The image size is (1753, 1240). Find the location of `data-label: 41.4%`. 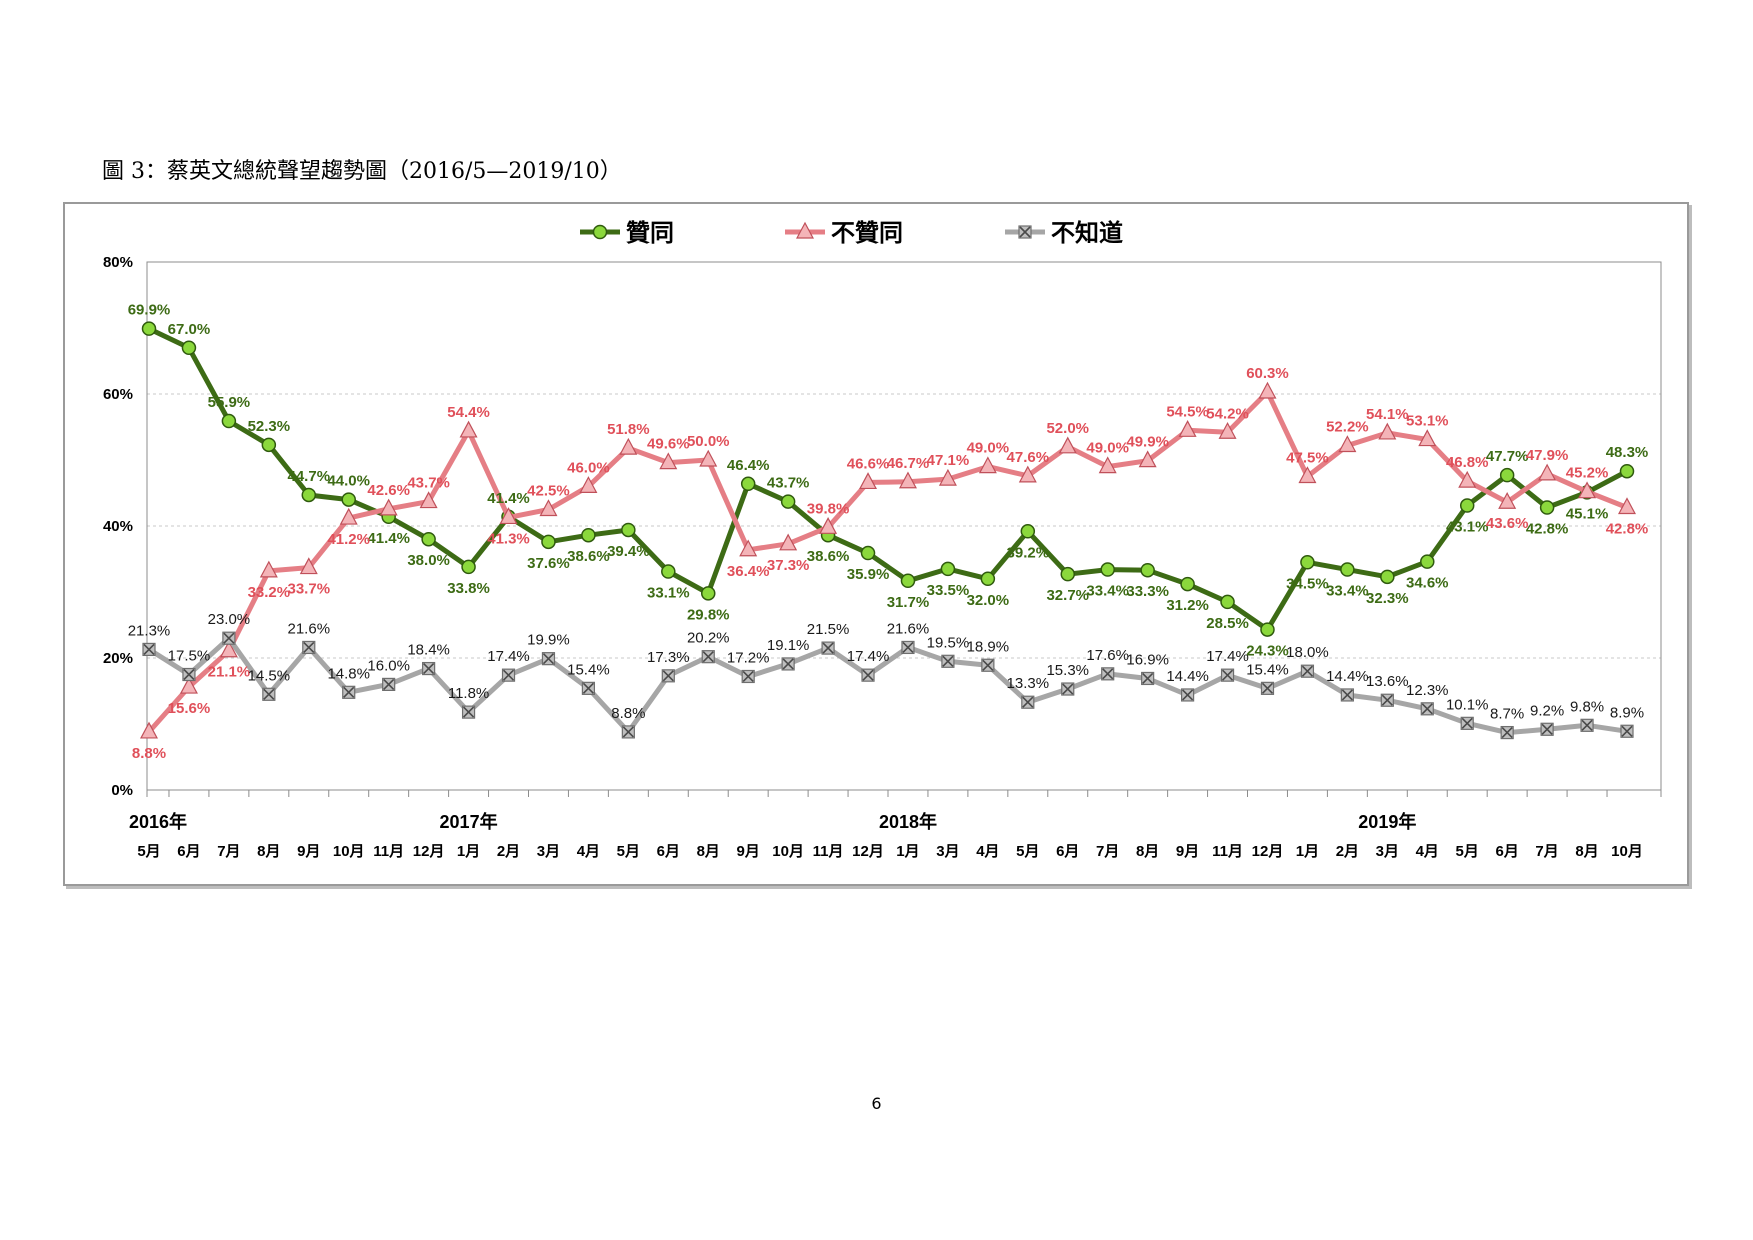

data-label: 41.4% is located at coordinates (508, 498).